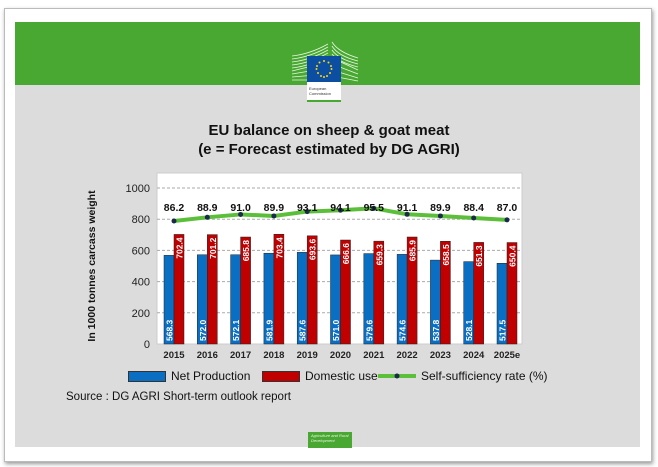  I want to click on x-tick-label: 2015, so click(174, 355).